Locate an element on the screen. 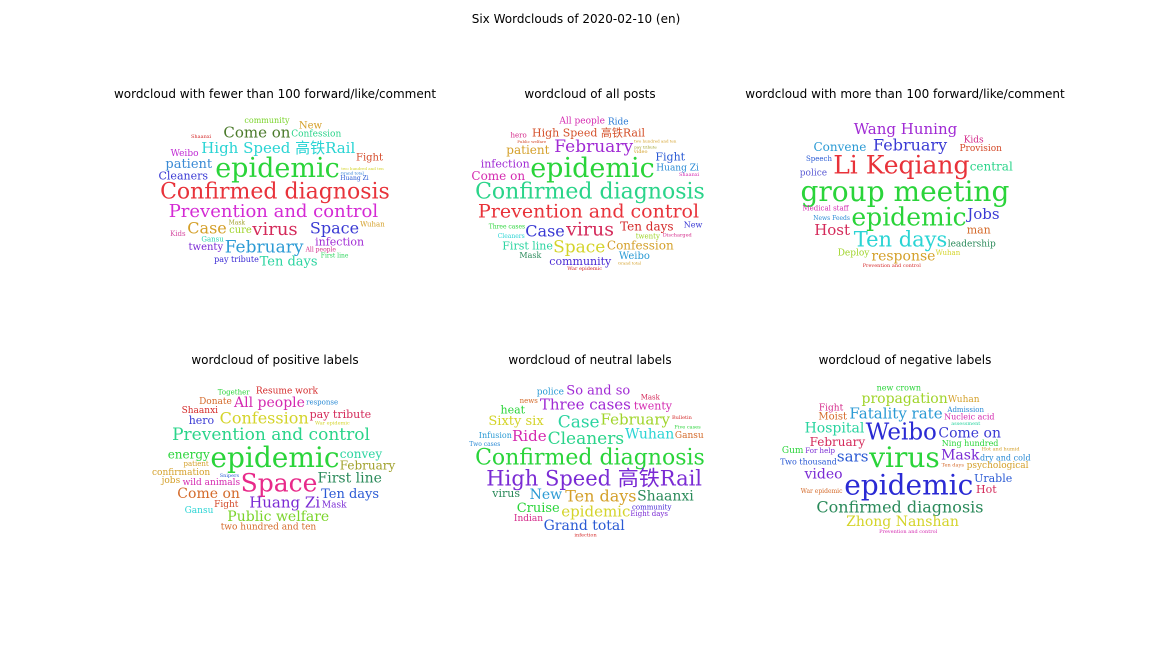 The width and height of the screenshot is (1152, 648). panel-title: wordcloud of negative labels is located at coordinates (905, 360).